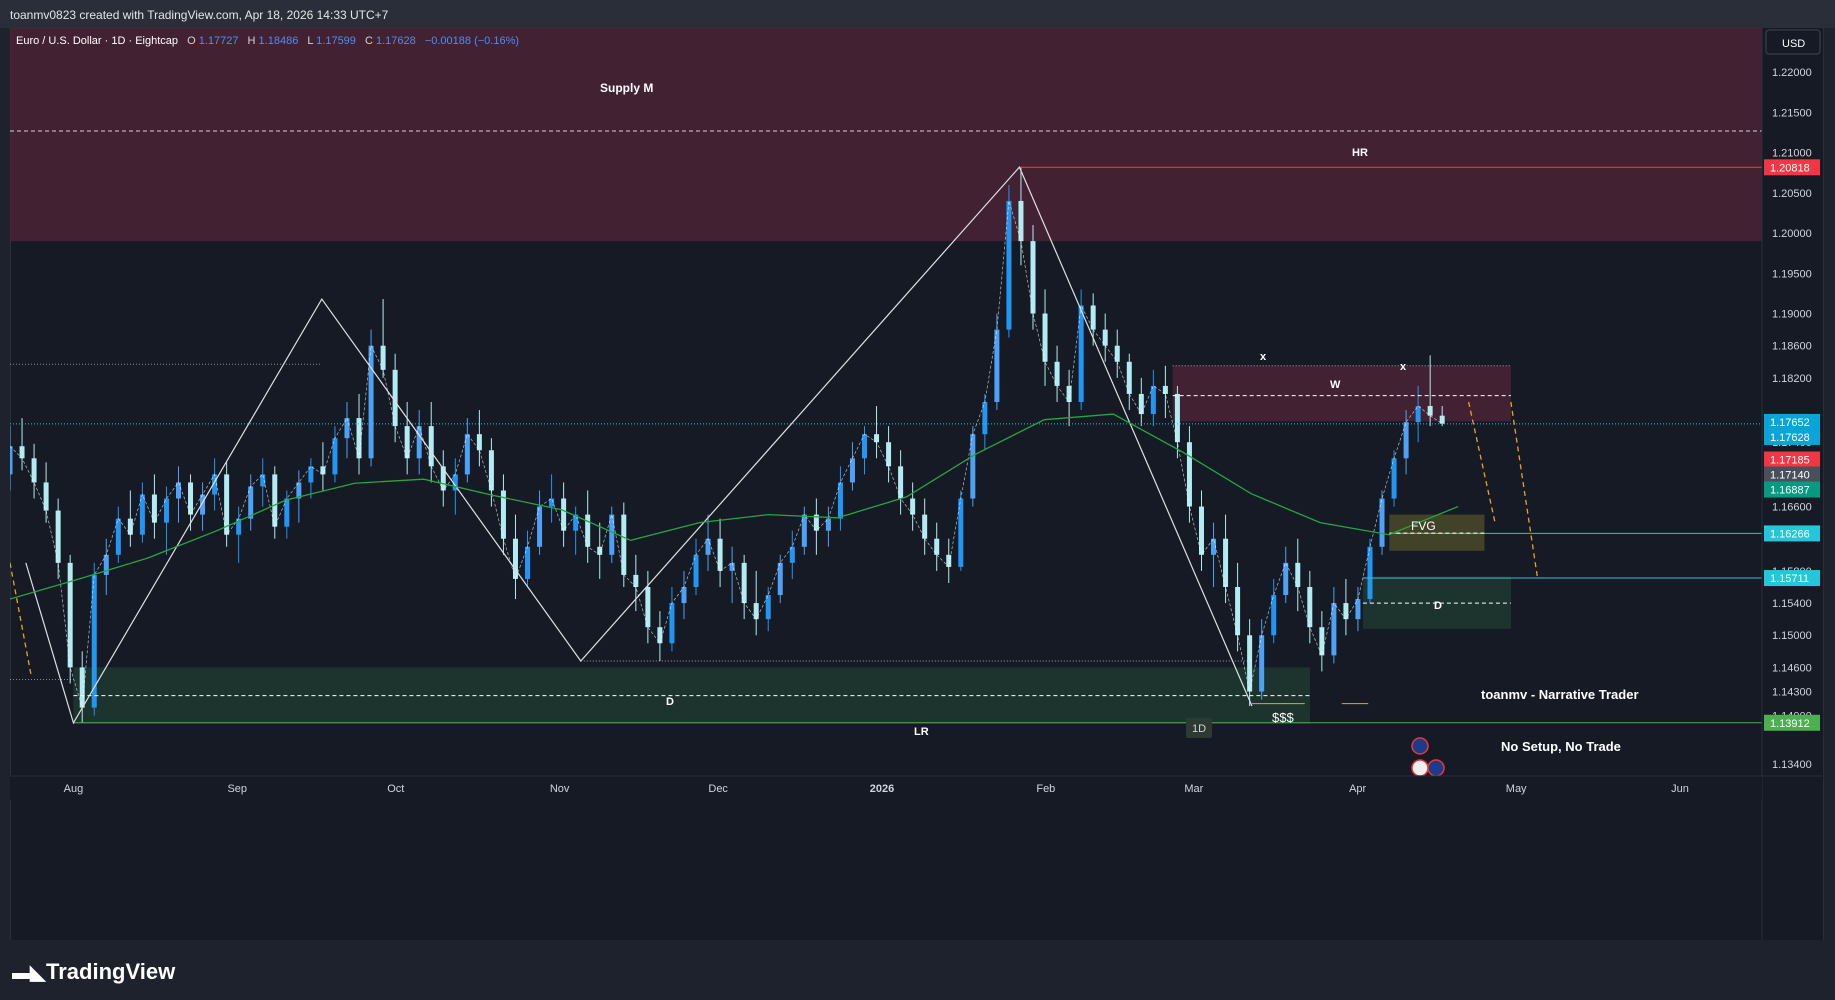 The width and height of the screenshot is (1835, 1000). Describe the element at coordinates (395, 789) in the screenshot. I see `x-tick-label: Oct` at that location.